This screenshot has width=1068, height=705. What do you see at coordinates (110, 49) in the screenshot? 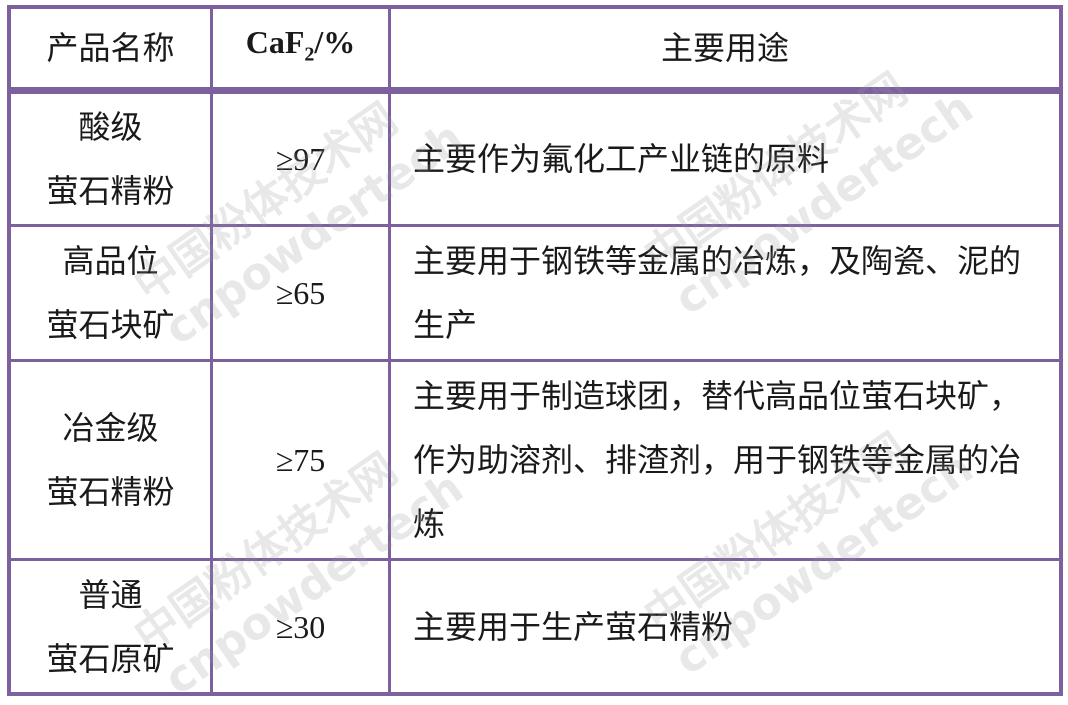
I see `header-product-name: 产品名称` at bounding box center [110, 49].